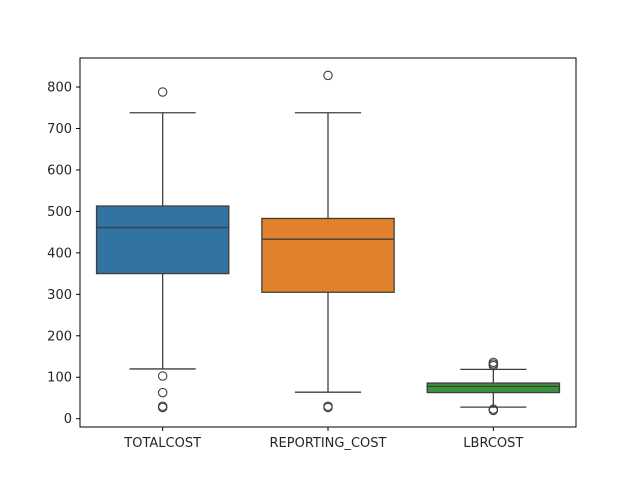 Image resolution: width=640 pixels, height=480 pixels. What do you see at coordinates (59, 170) in the screenshot?
I see `y-tick-label: 600` at bounding box center [59, 170].